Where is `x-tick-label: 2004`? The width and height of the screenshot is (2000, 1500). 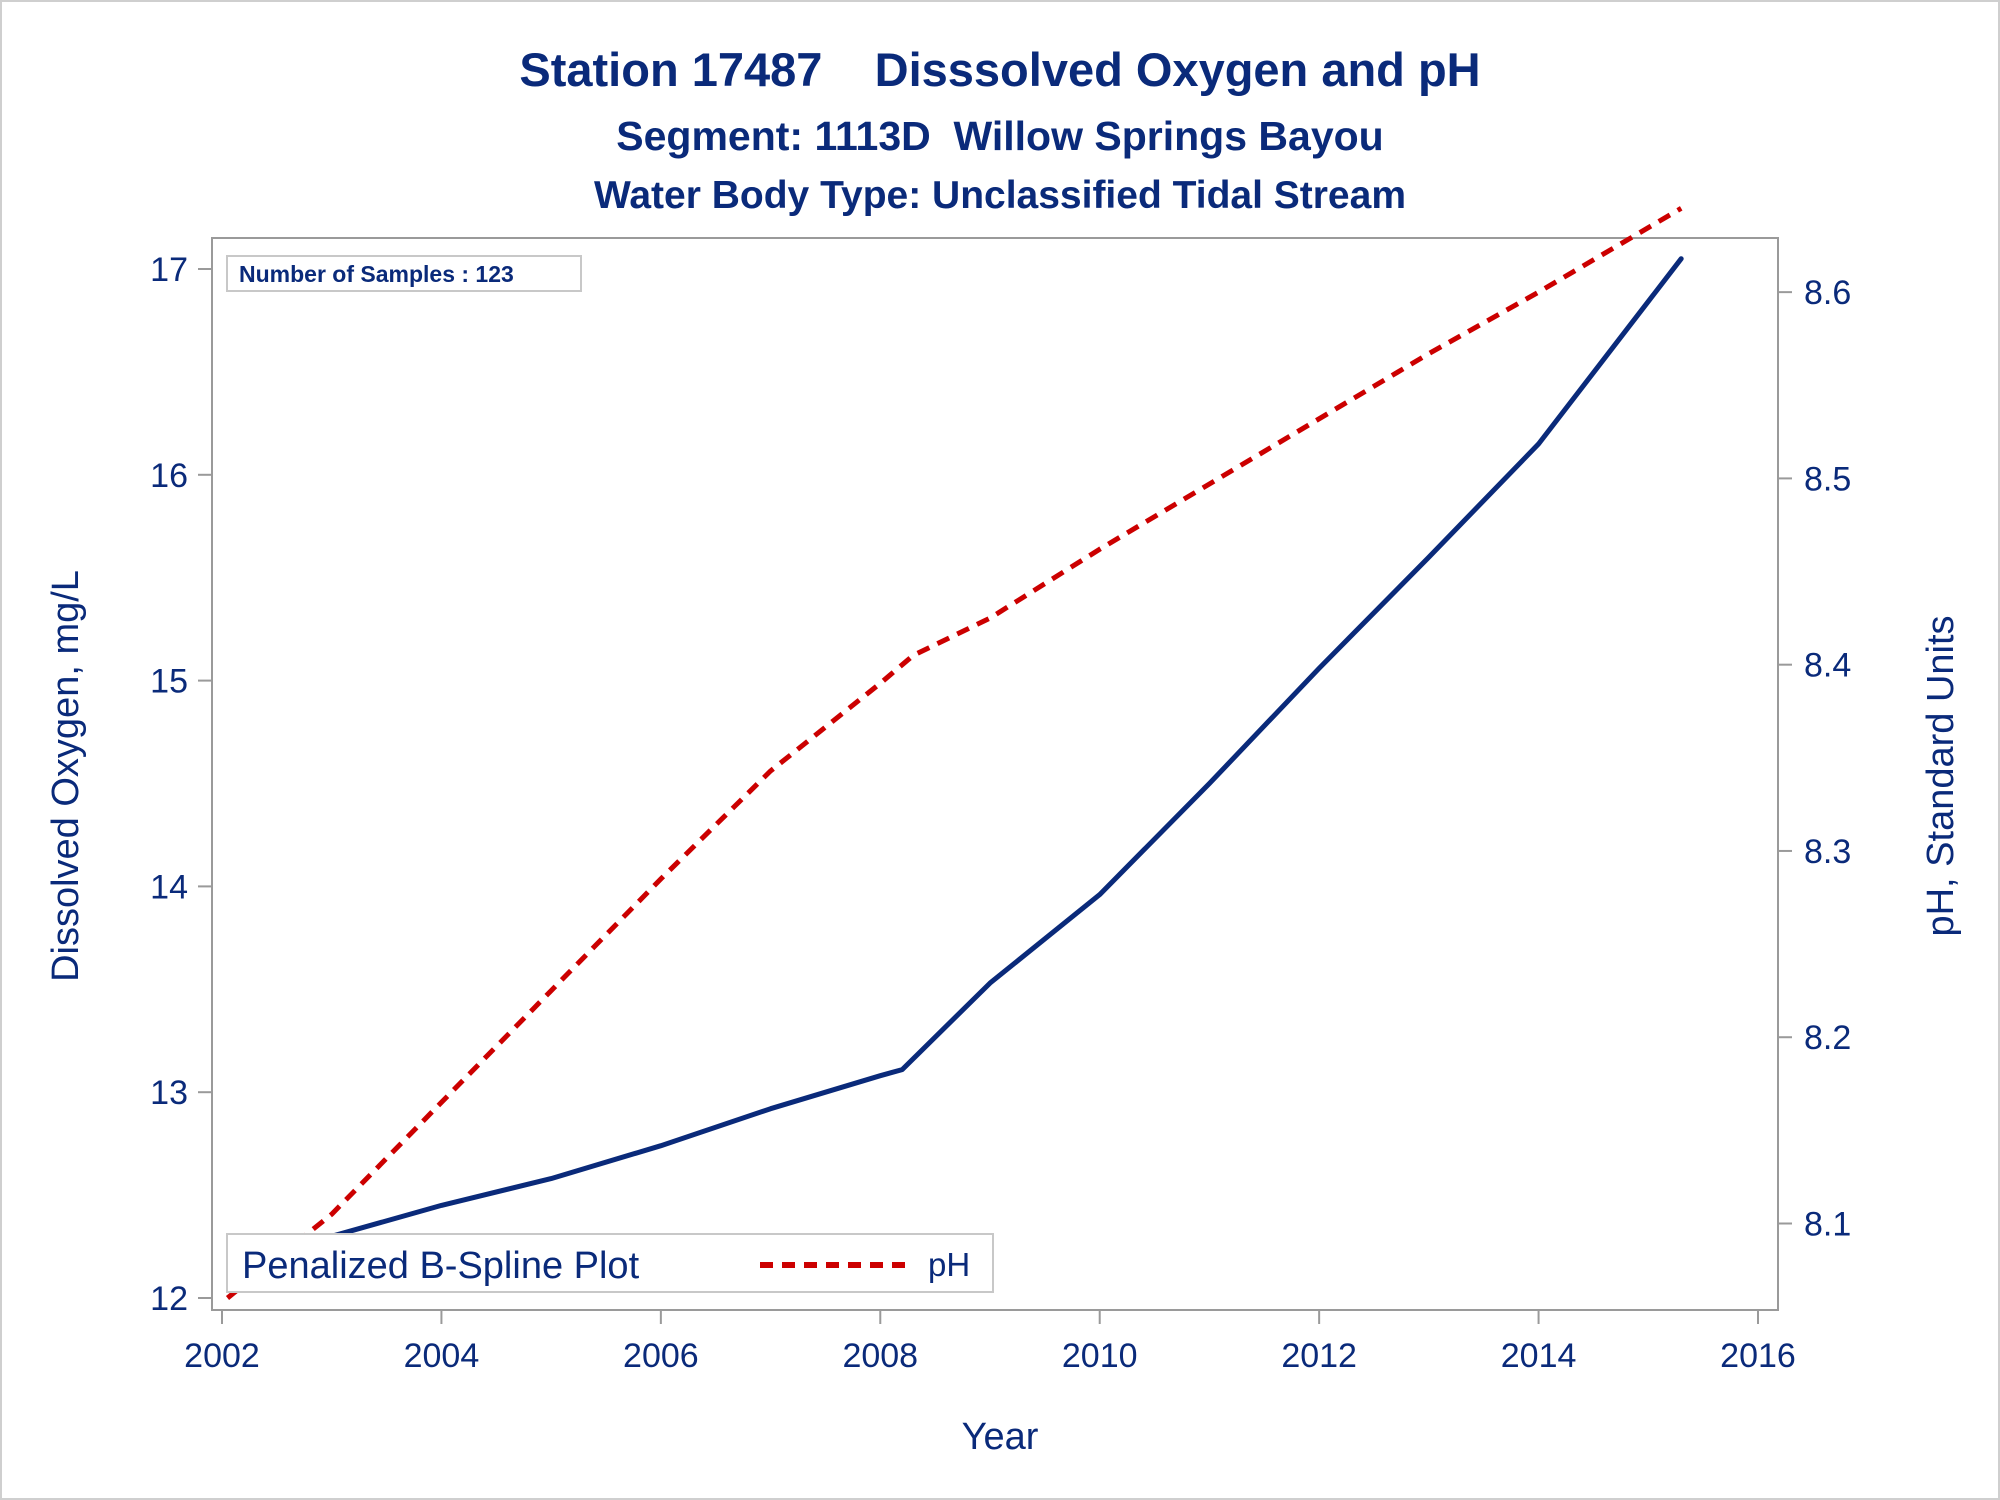
x-tick-label: 2004 is located at coordinates (442, 1356).